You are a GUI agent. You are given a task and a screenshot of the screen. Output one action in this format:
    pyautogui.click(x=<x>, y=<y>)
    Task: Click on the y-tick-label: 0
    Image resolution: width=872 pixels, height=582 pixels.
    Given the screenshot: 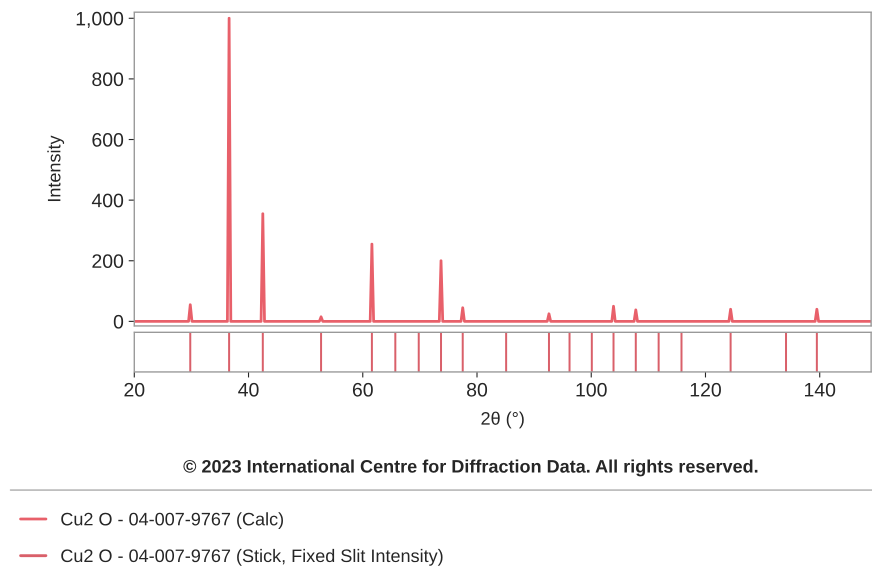 What is the action you would take?
    pyautogui.click(x=119, y=321)
    